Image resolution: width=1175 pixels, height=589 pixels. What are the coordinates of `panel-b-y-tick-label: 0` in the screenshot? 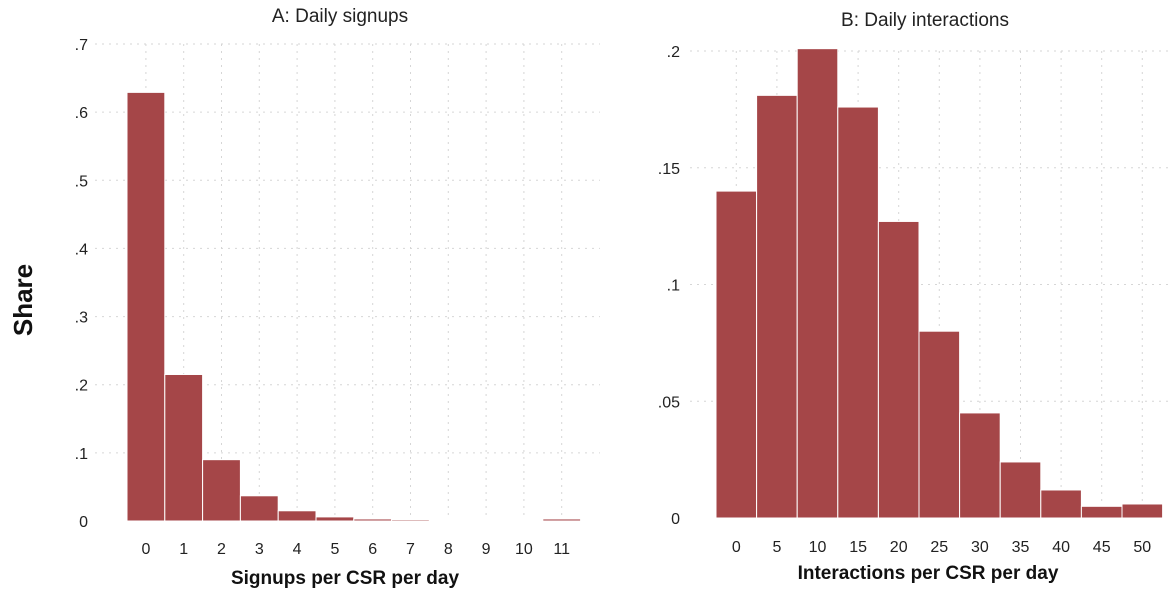 It's located at (675, 519).